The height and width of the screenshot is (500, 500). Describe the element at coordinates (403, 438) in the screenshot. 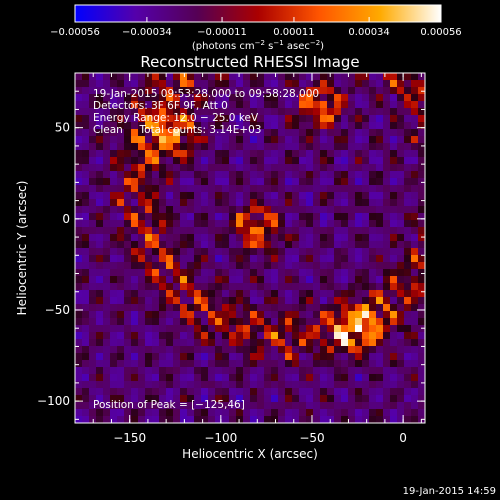

I see `x-tick-label: 0` at that location.